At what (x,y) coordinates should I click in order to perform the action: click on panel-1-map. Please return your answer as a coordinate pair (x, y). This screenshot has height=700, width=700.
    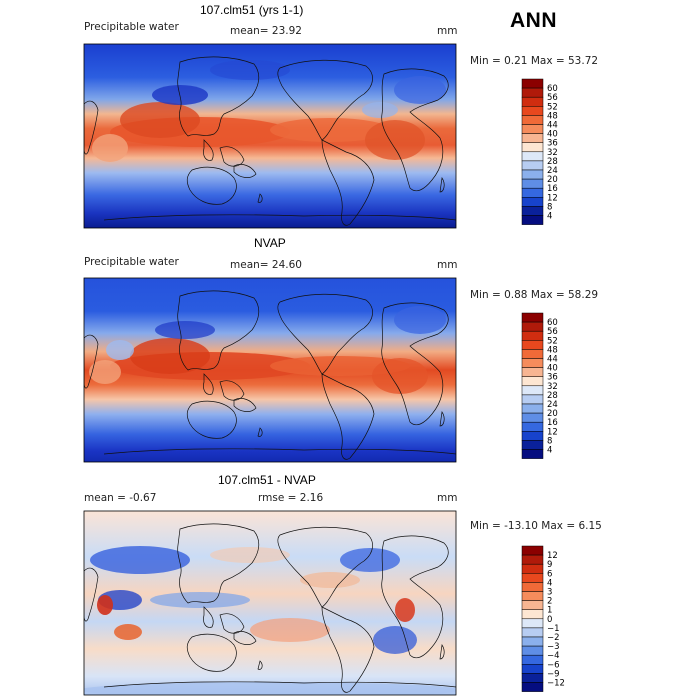
    Looking at the image, I should click on (270, 136).